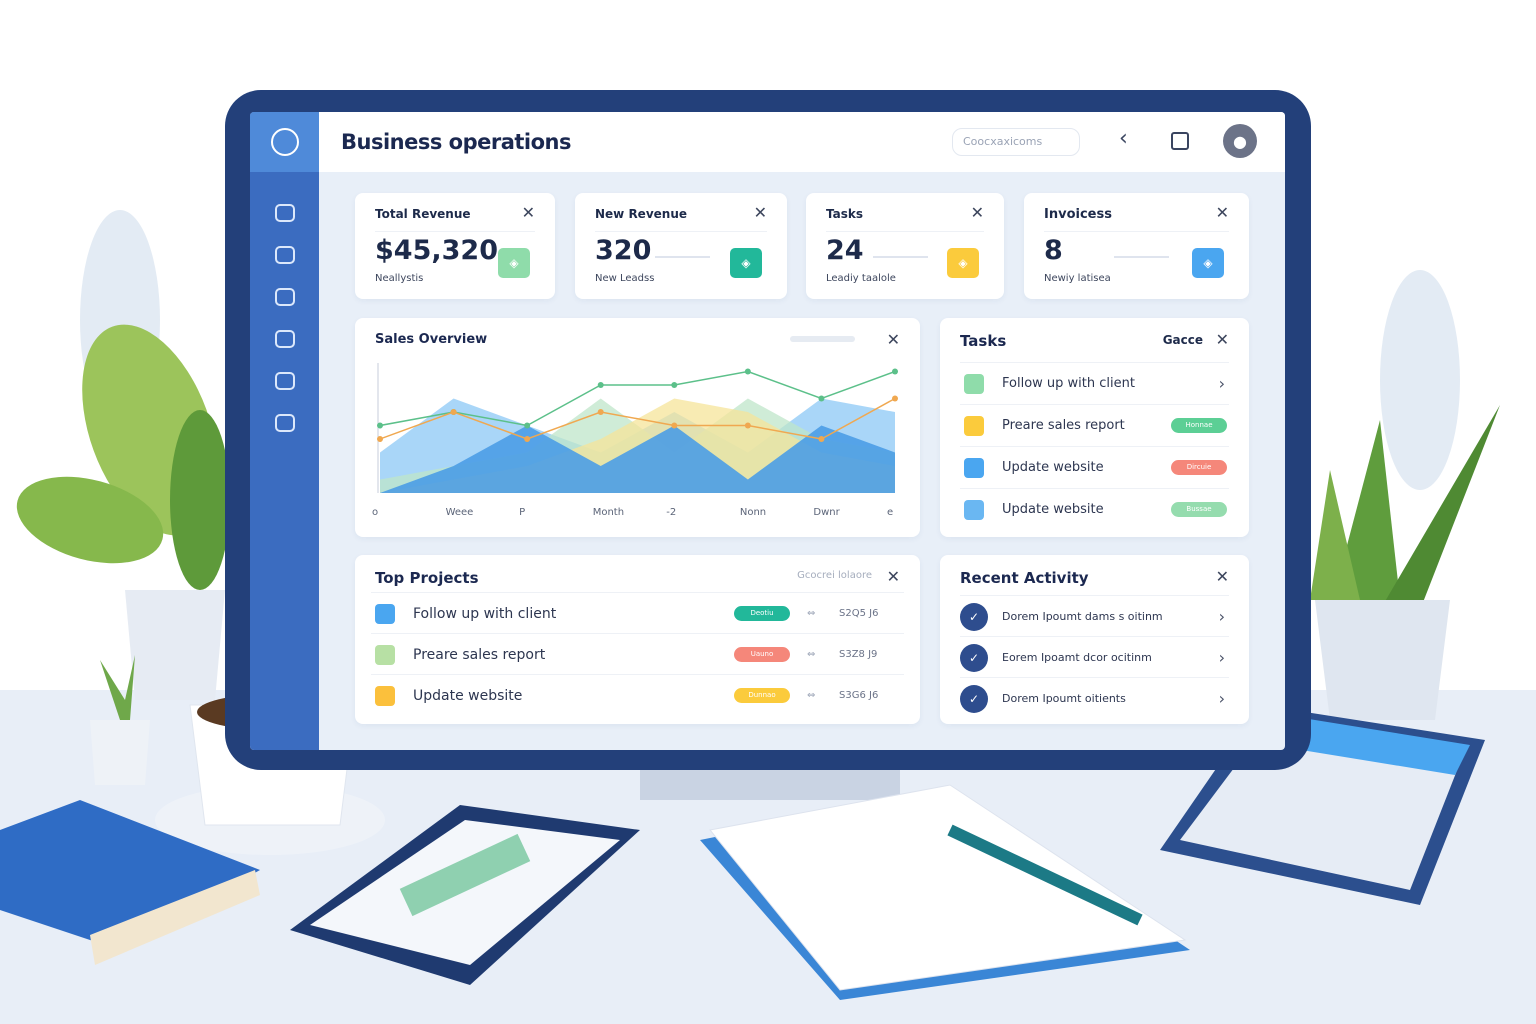  Describe the element at coordinates (1199, 509) in the screenshot. I see `task-status-pill: Bussae` at that location.